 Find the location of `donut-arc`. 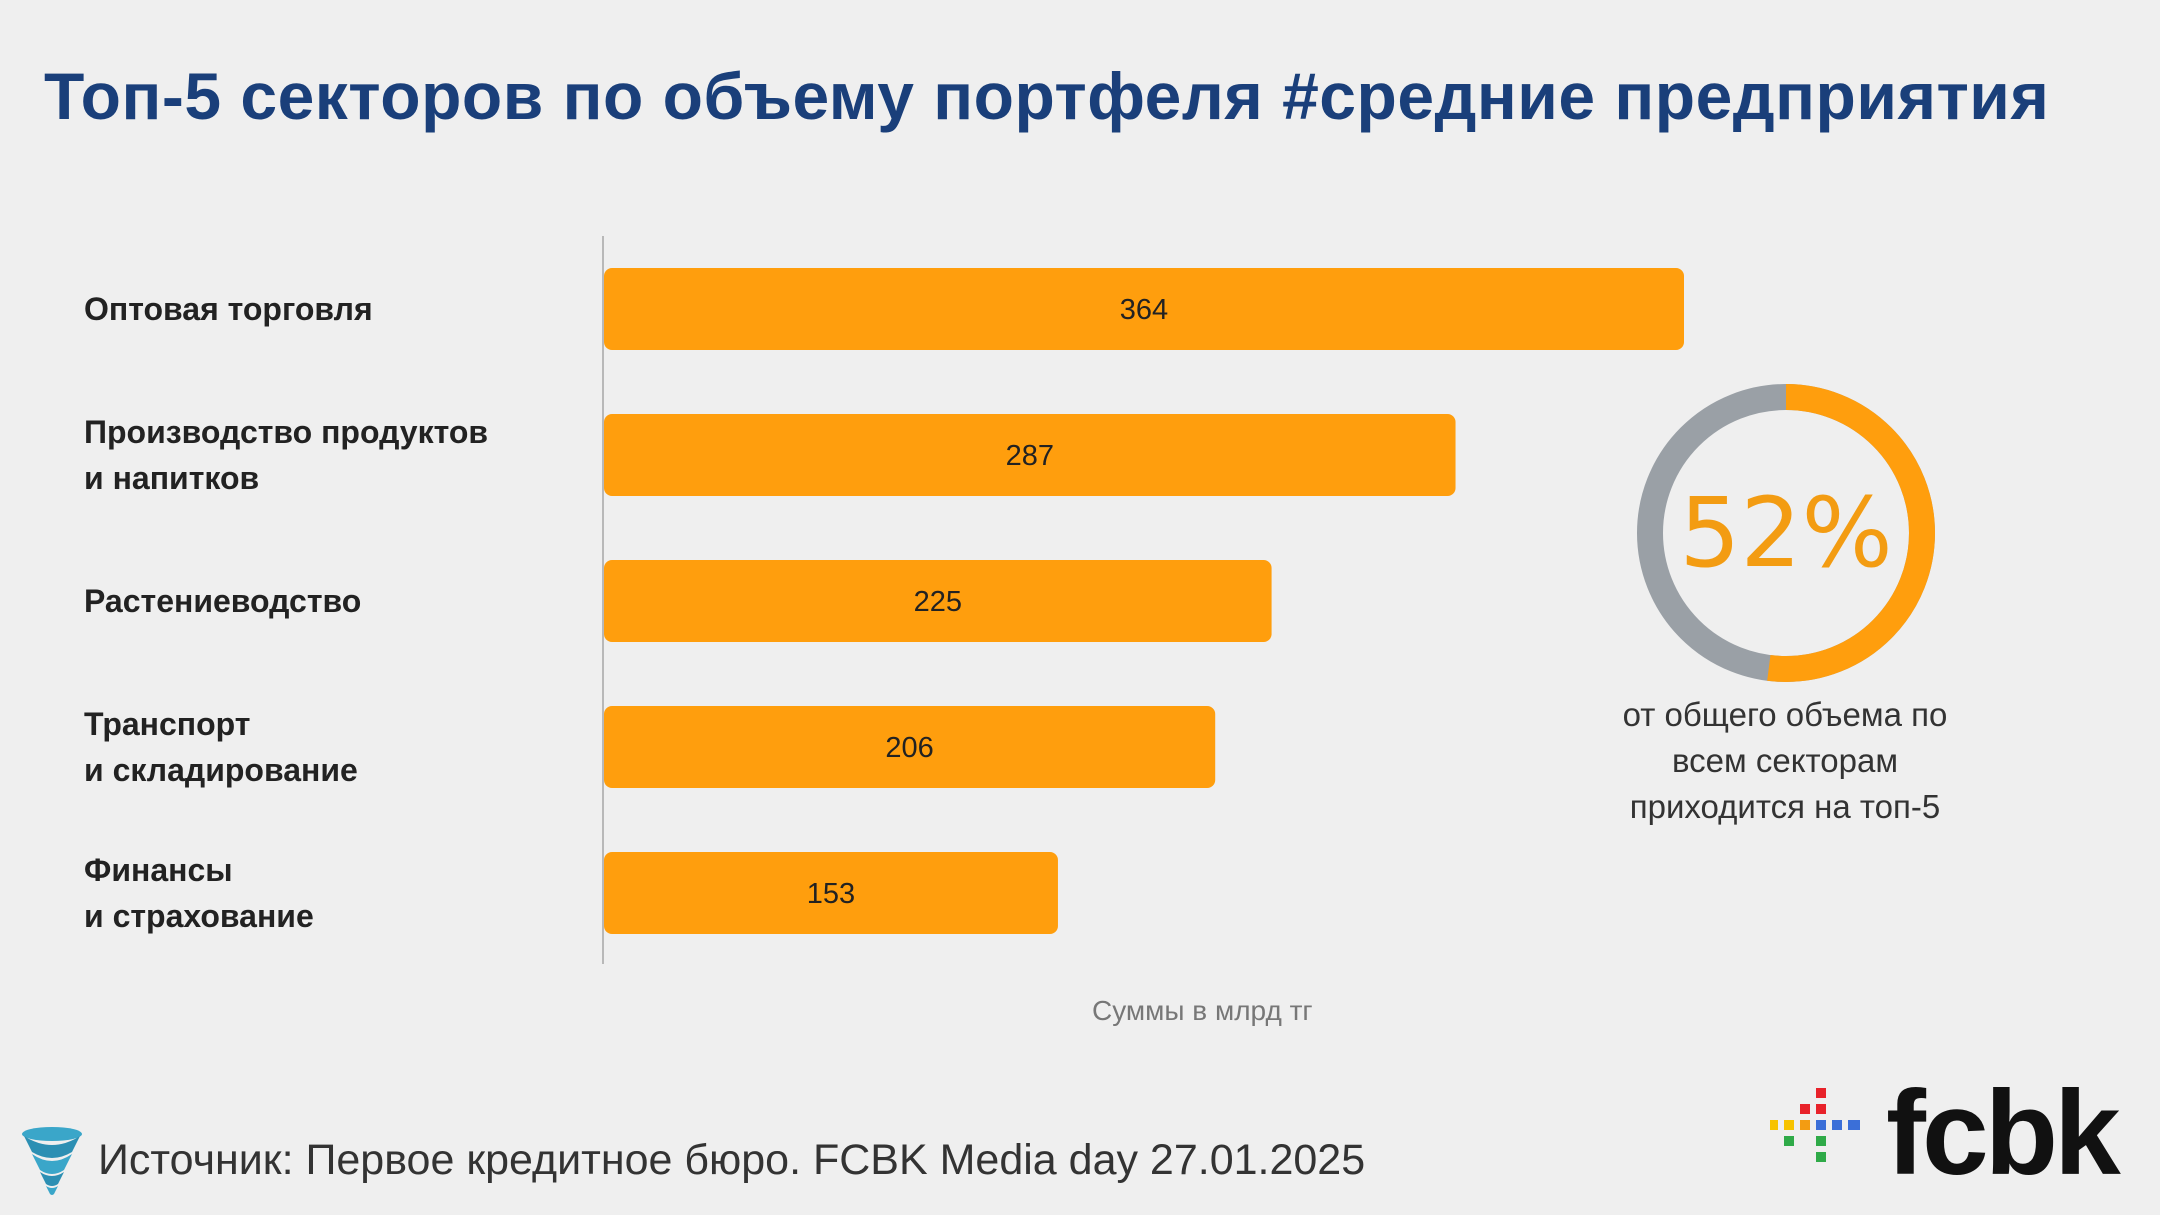

donut-arc is located at coordinates (1786, 533).